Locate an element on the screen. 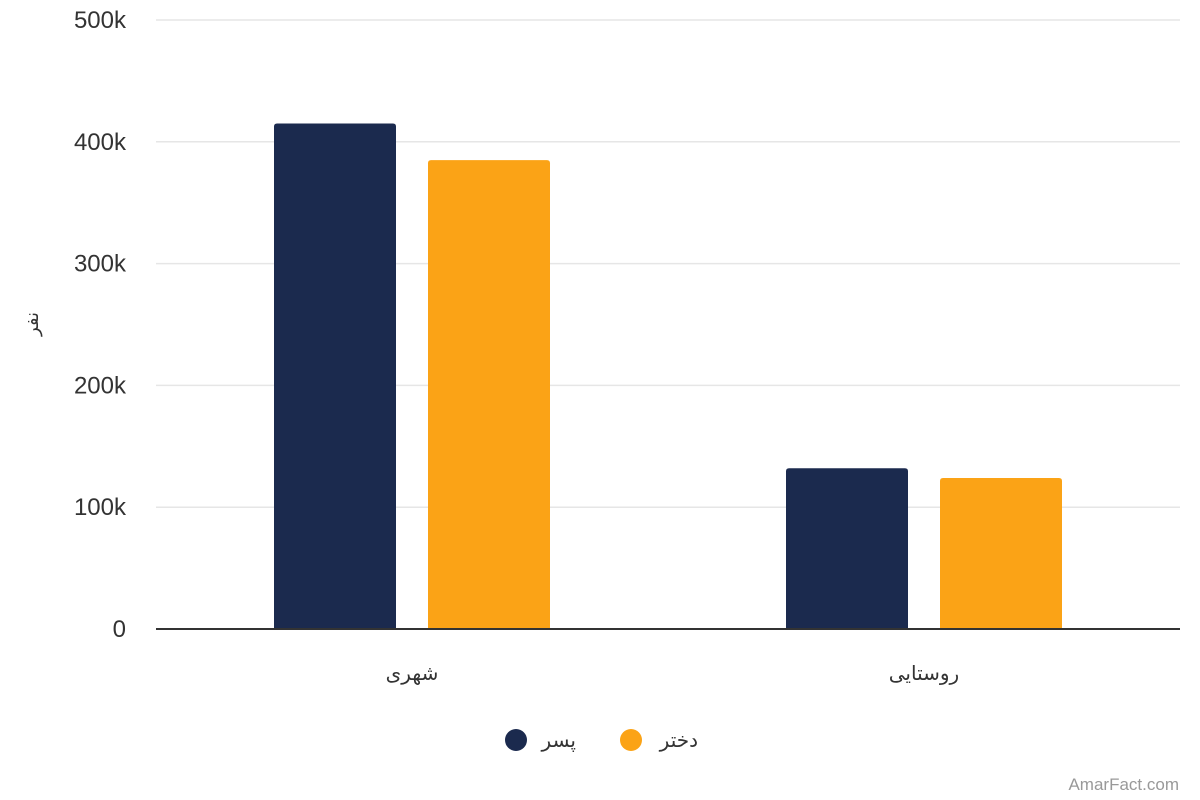  x-axis-categories: شهری روستایی is located at coordinates (673, 673).